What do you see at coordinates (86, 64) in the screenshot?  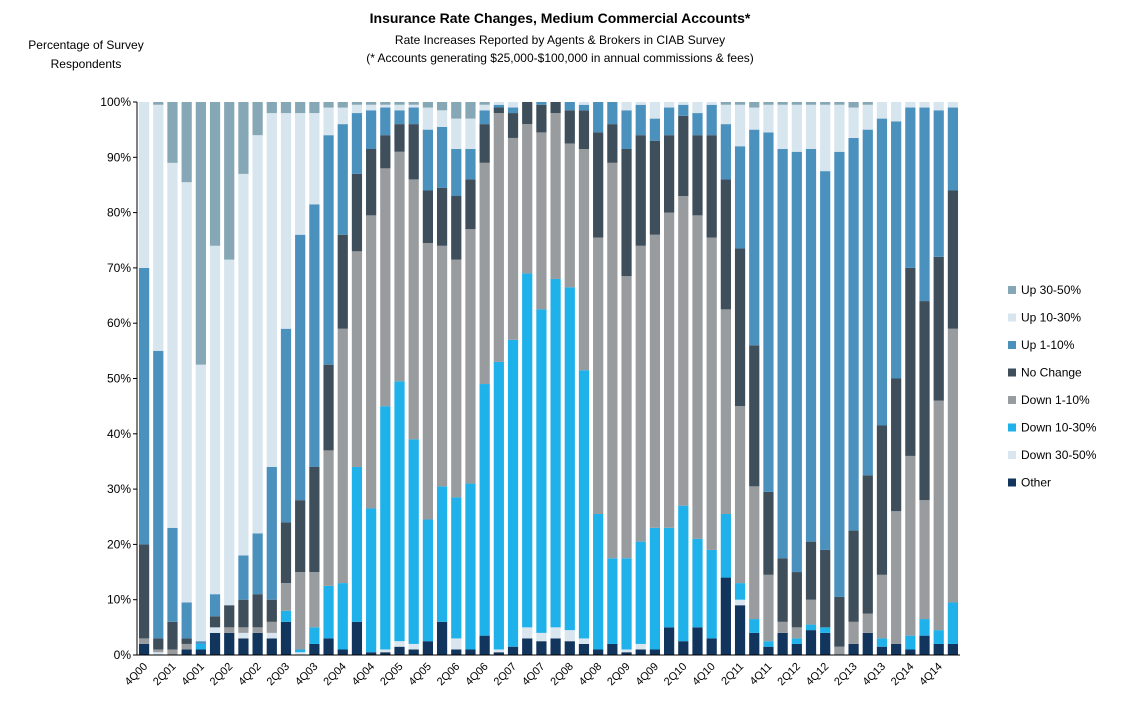 I see `y-axis-title: Respondents` at bounding box center [86, 64].